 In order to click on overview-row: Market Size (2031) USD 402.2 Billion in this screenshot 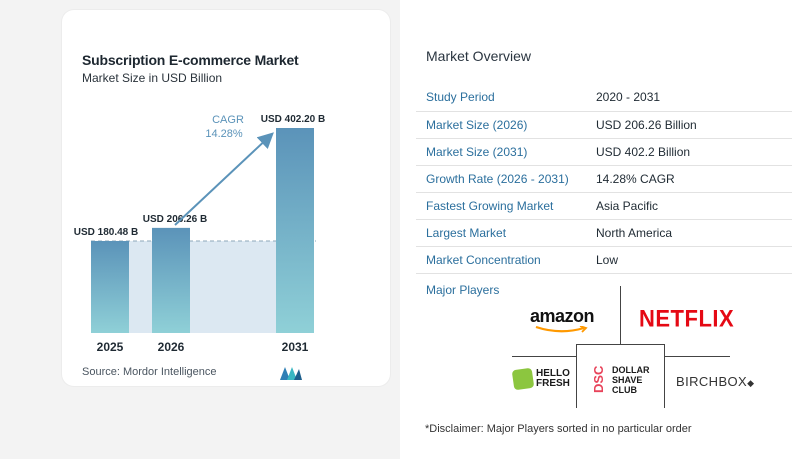, I will do `click(604, 152)`.